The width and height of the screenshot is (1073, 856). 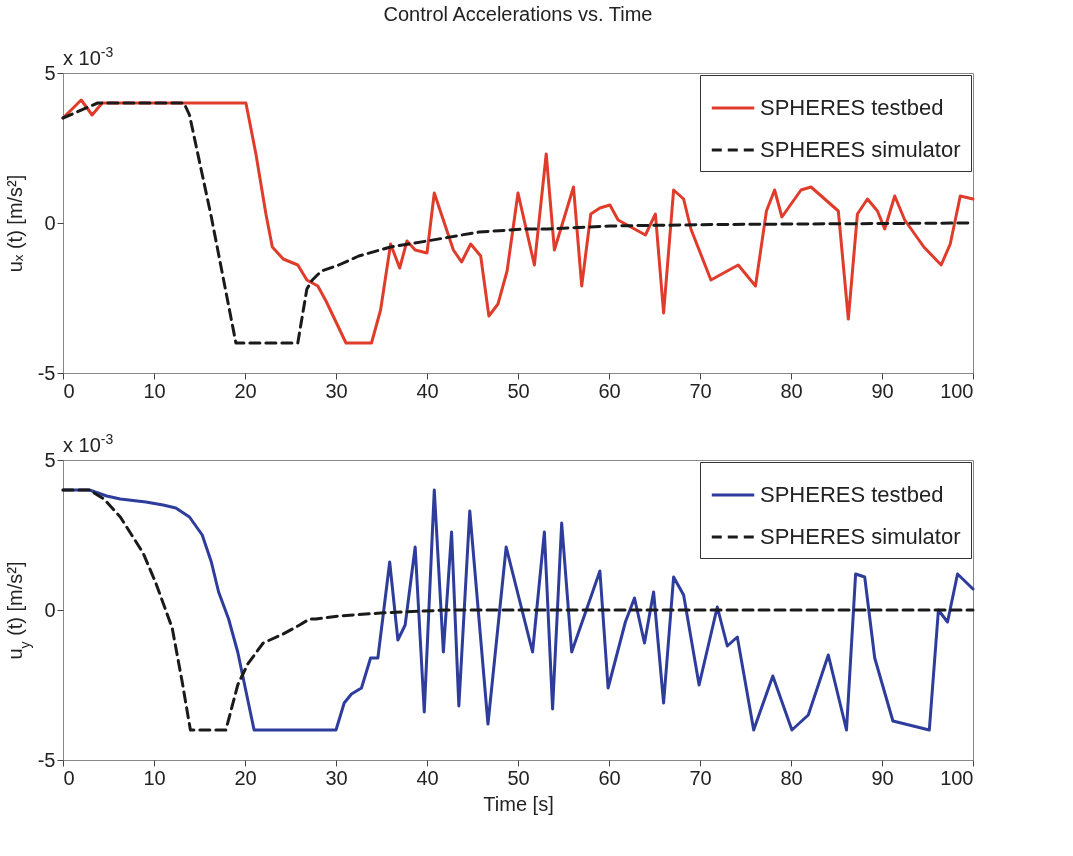 What do you see at coordinates (518, 14) in the screenshot?
I see `chart-title: Control Accelerations vs. Time` at bounding box center [518, 14].